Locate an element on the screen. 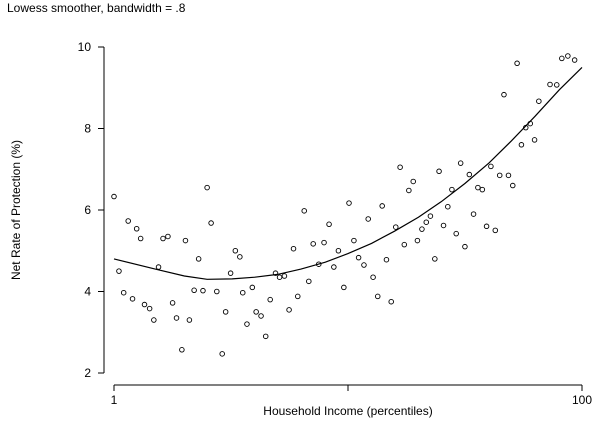 This screenshot has width=596, height=423. x-axis-ticks: 1 100 is located at coordinates (351, 396).